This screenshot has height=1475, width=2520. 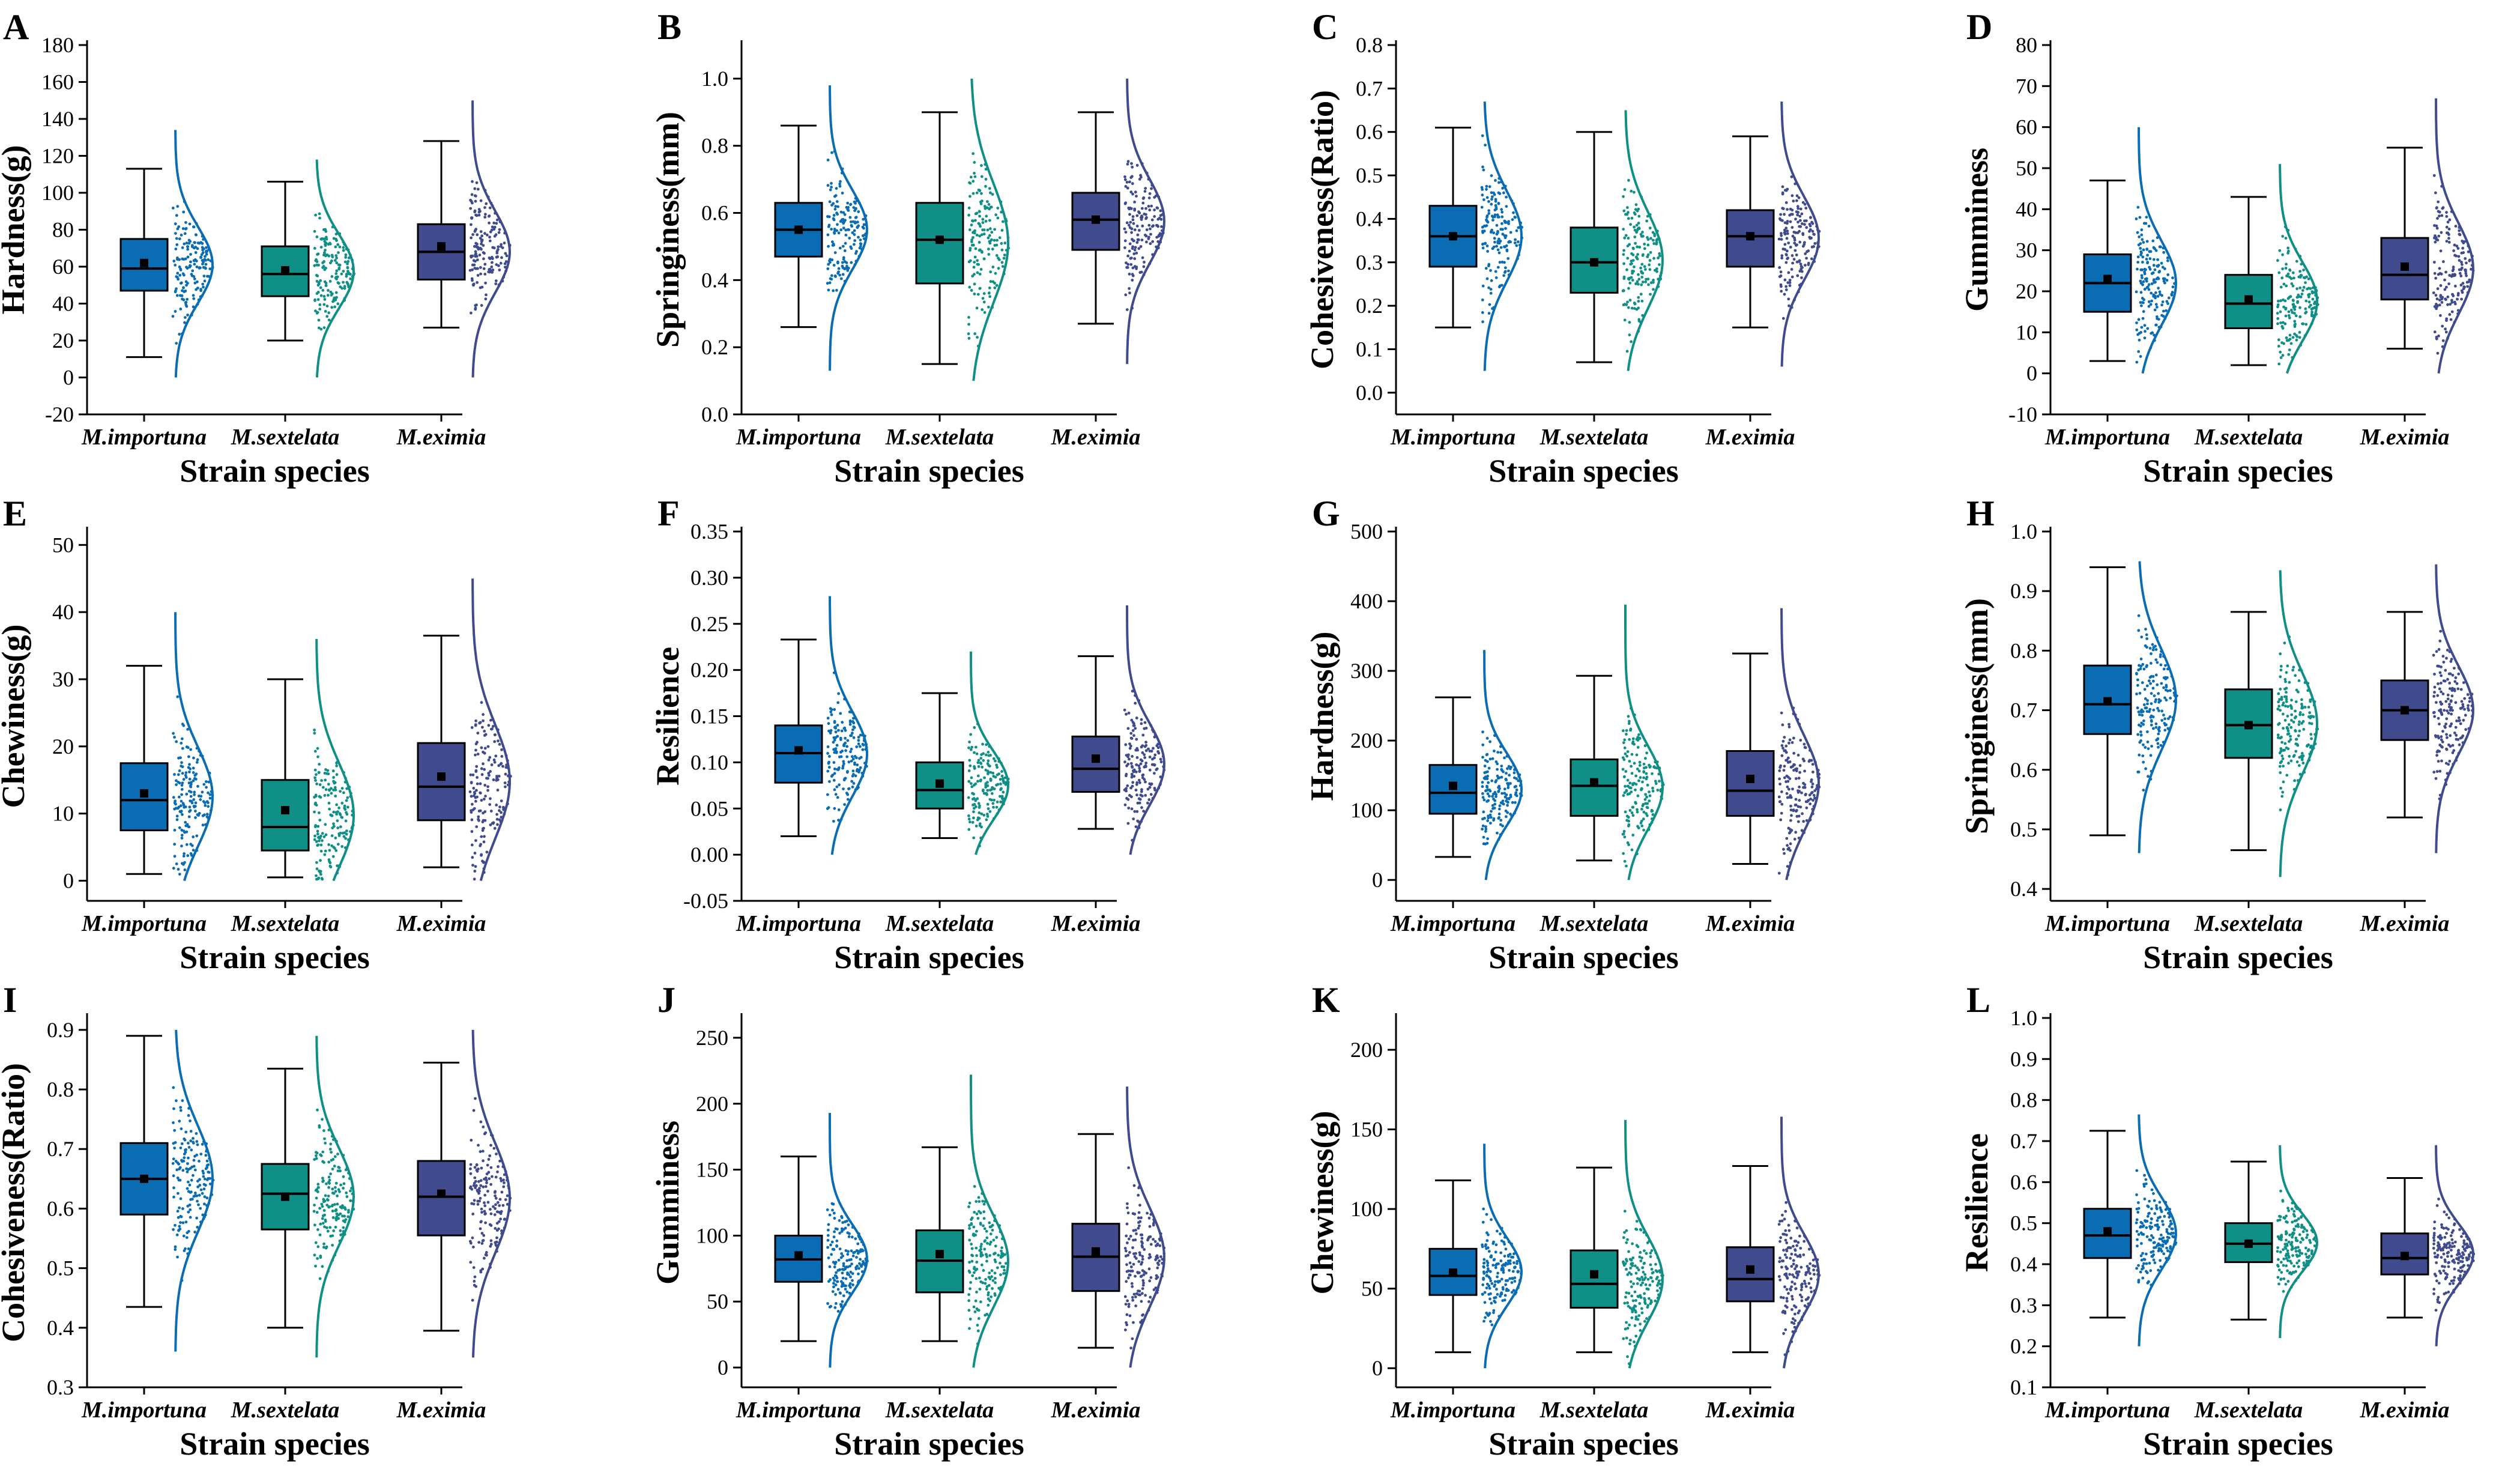 I want to click on y-tick-label: 160, so click(x=57, y=82).